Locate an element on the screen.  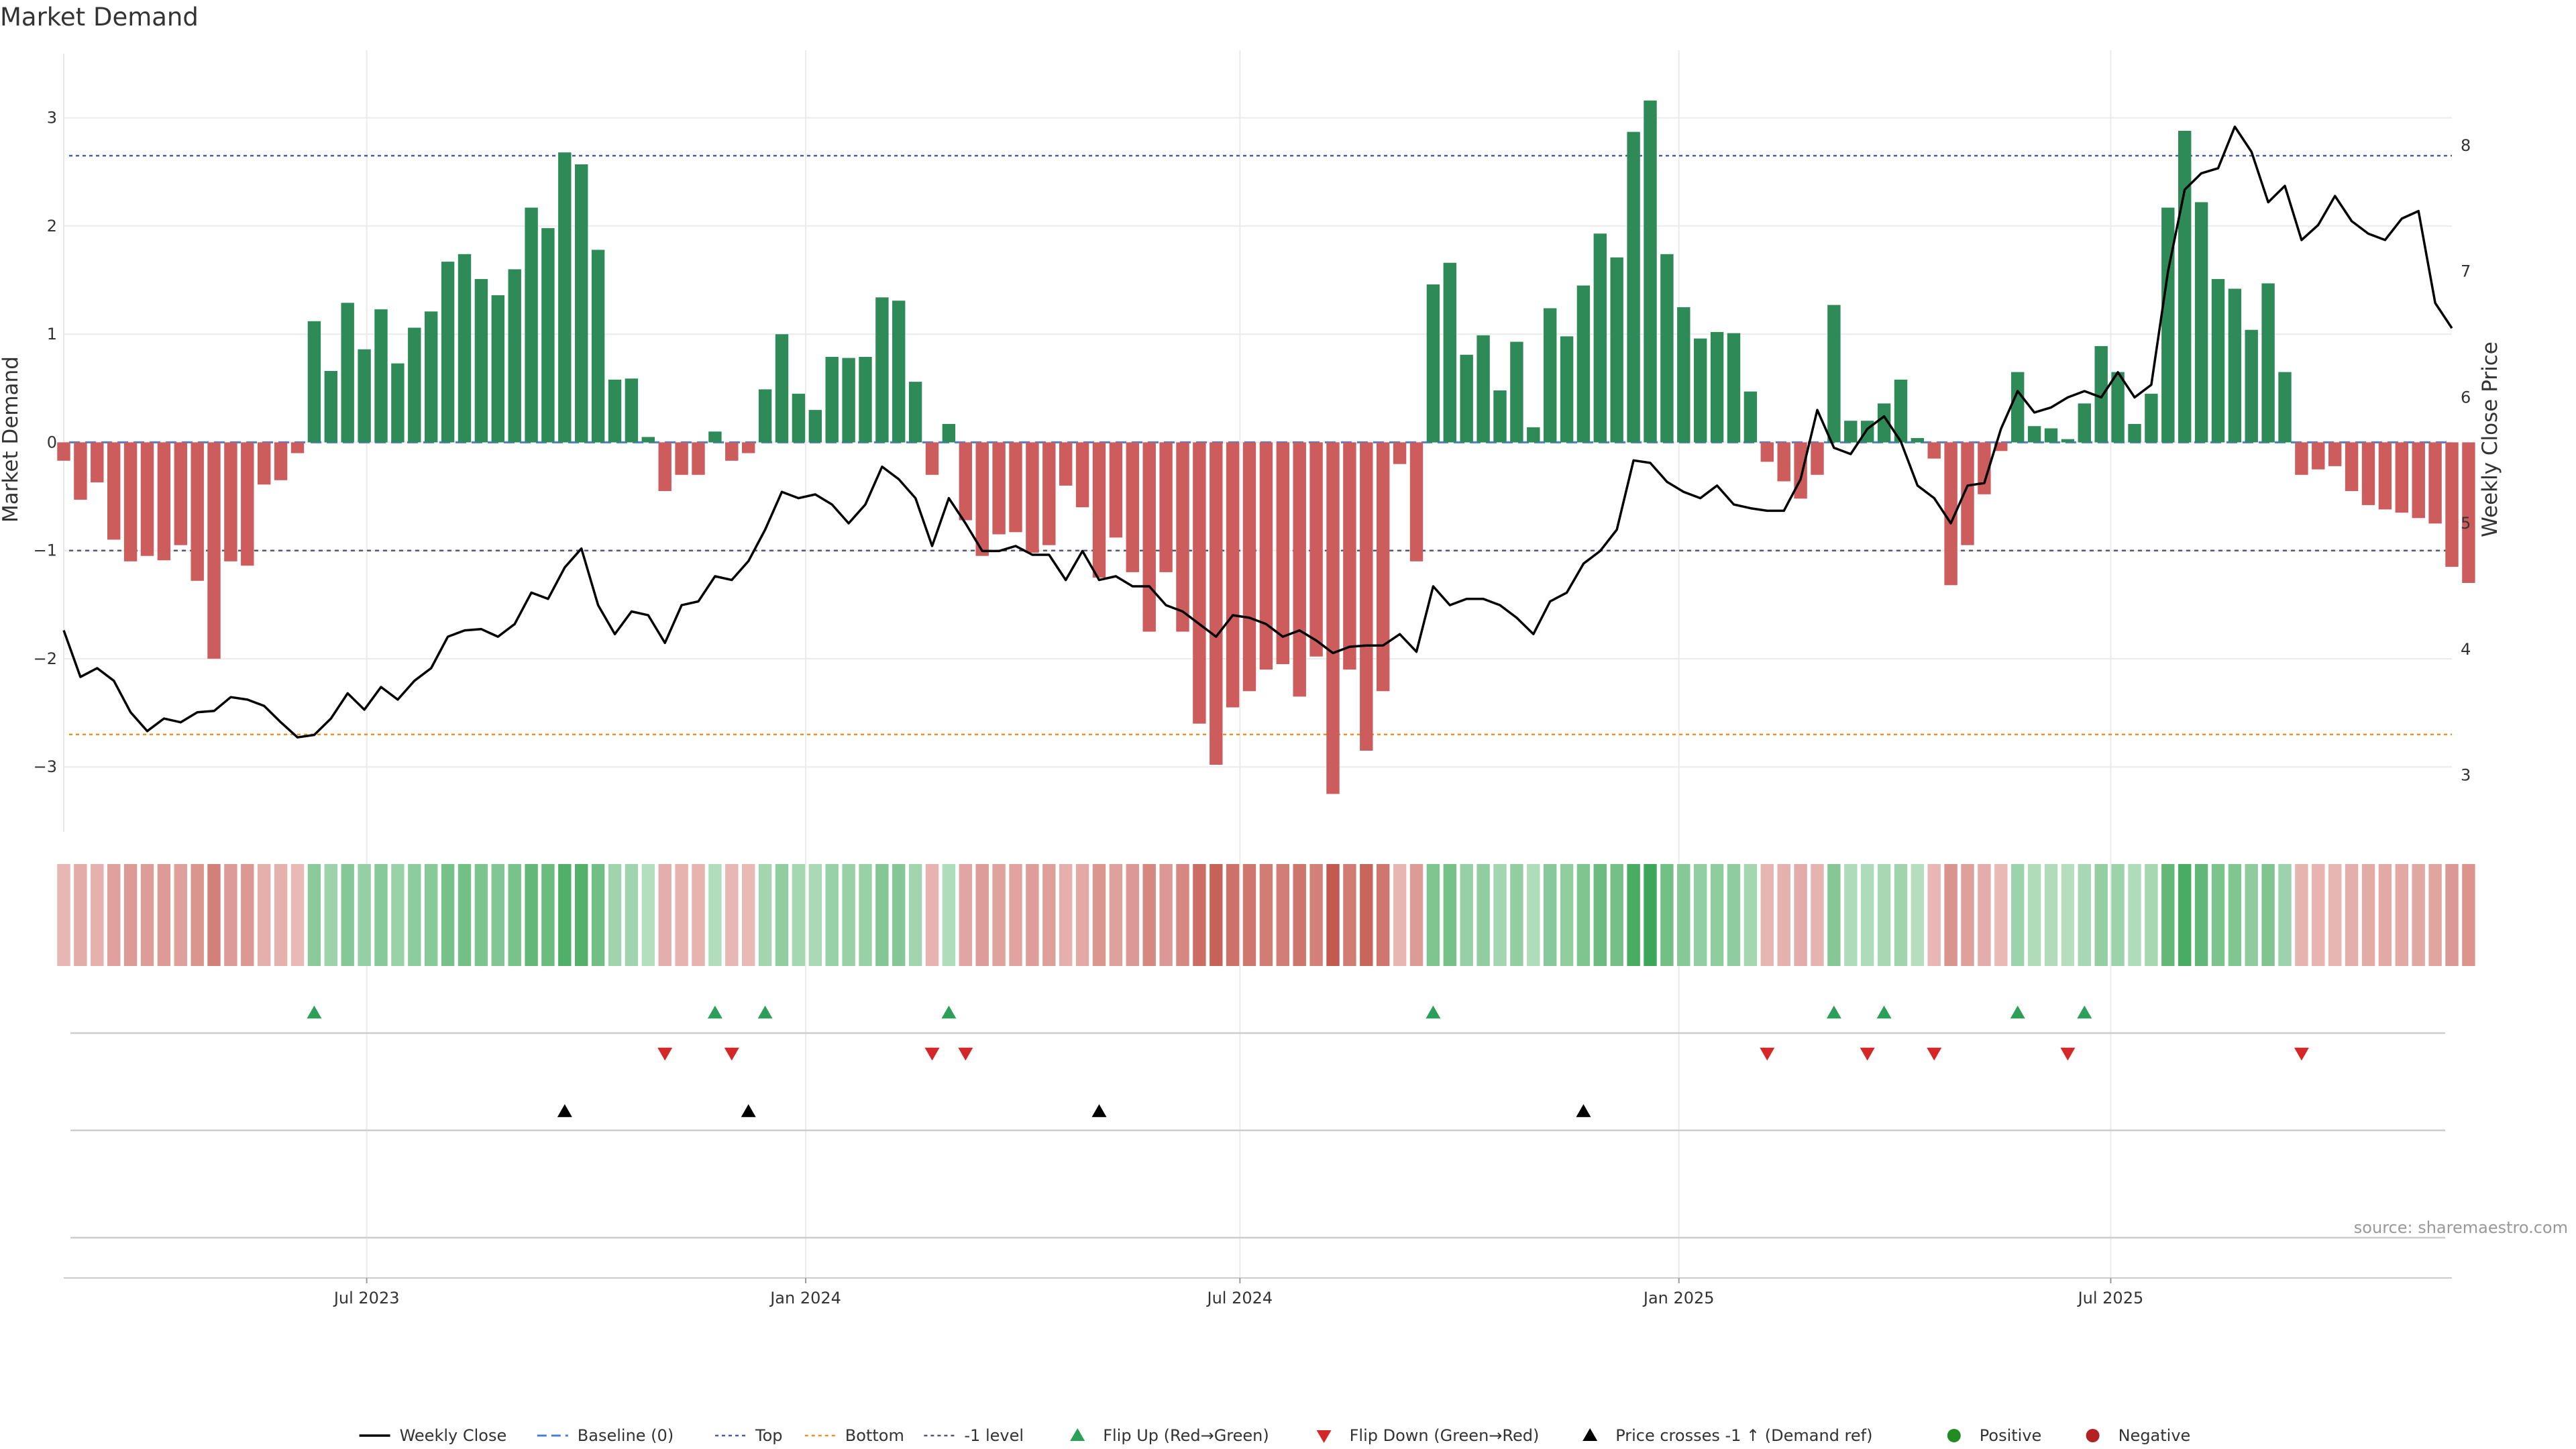
y-tick-label: −3 is located at coordinates (45, 766).